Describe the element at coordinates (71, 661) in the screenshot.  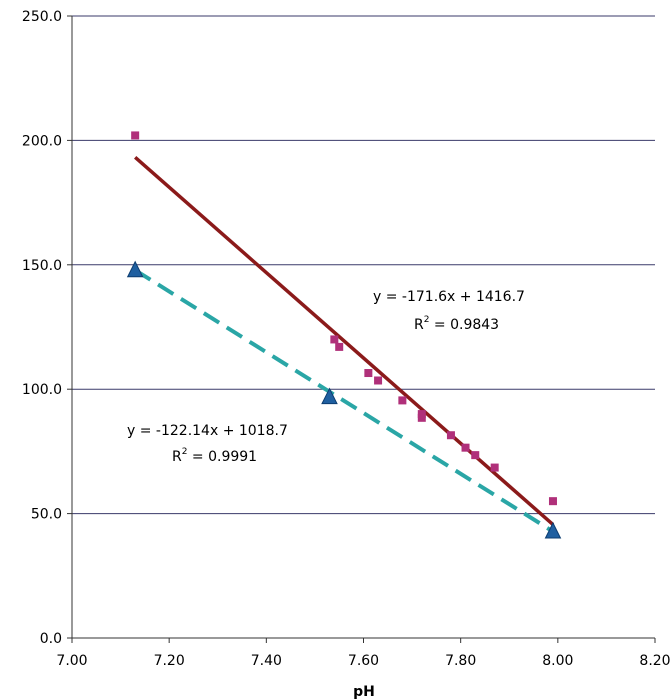
I see `x-tick-label: 7.00` at that location.